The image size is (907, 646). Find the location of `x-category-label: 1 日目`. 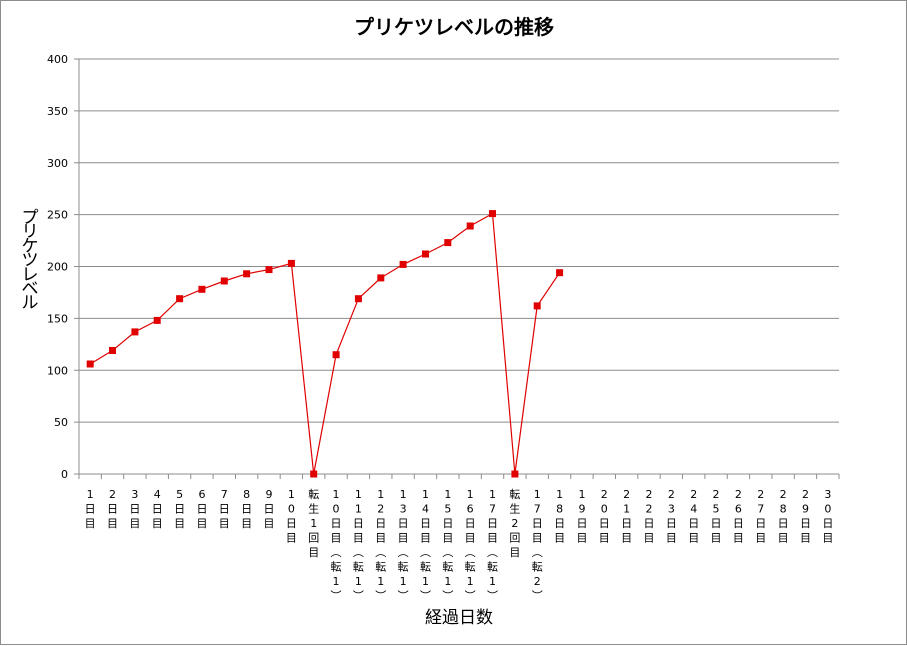

x-category-label: 1 日目 is located at coordinates (90, 509).